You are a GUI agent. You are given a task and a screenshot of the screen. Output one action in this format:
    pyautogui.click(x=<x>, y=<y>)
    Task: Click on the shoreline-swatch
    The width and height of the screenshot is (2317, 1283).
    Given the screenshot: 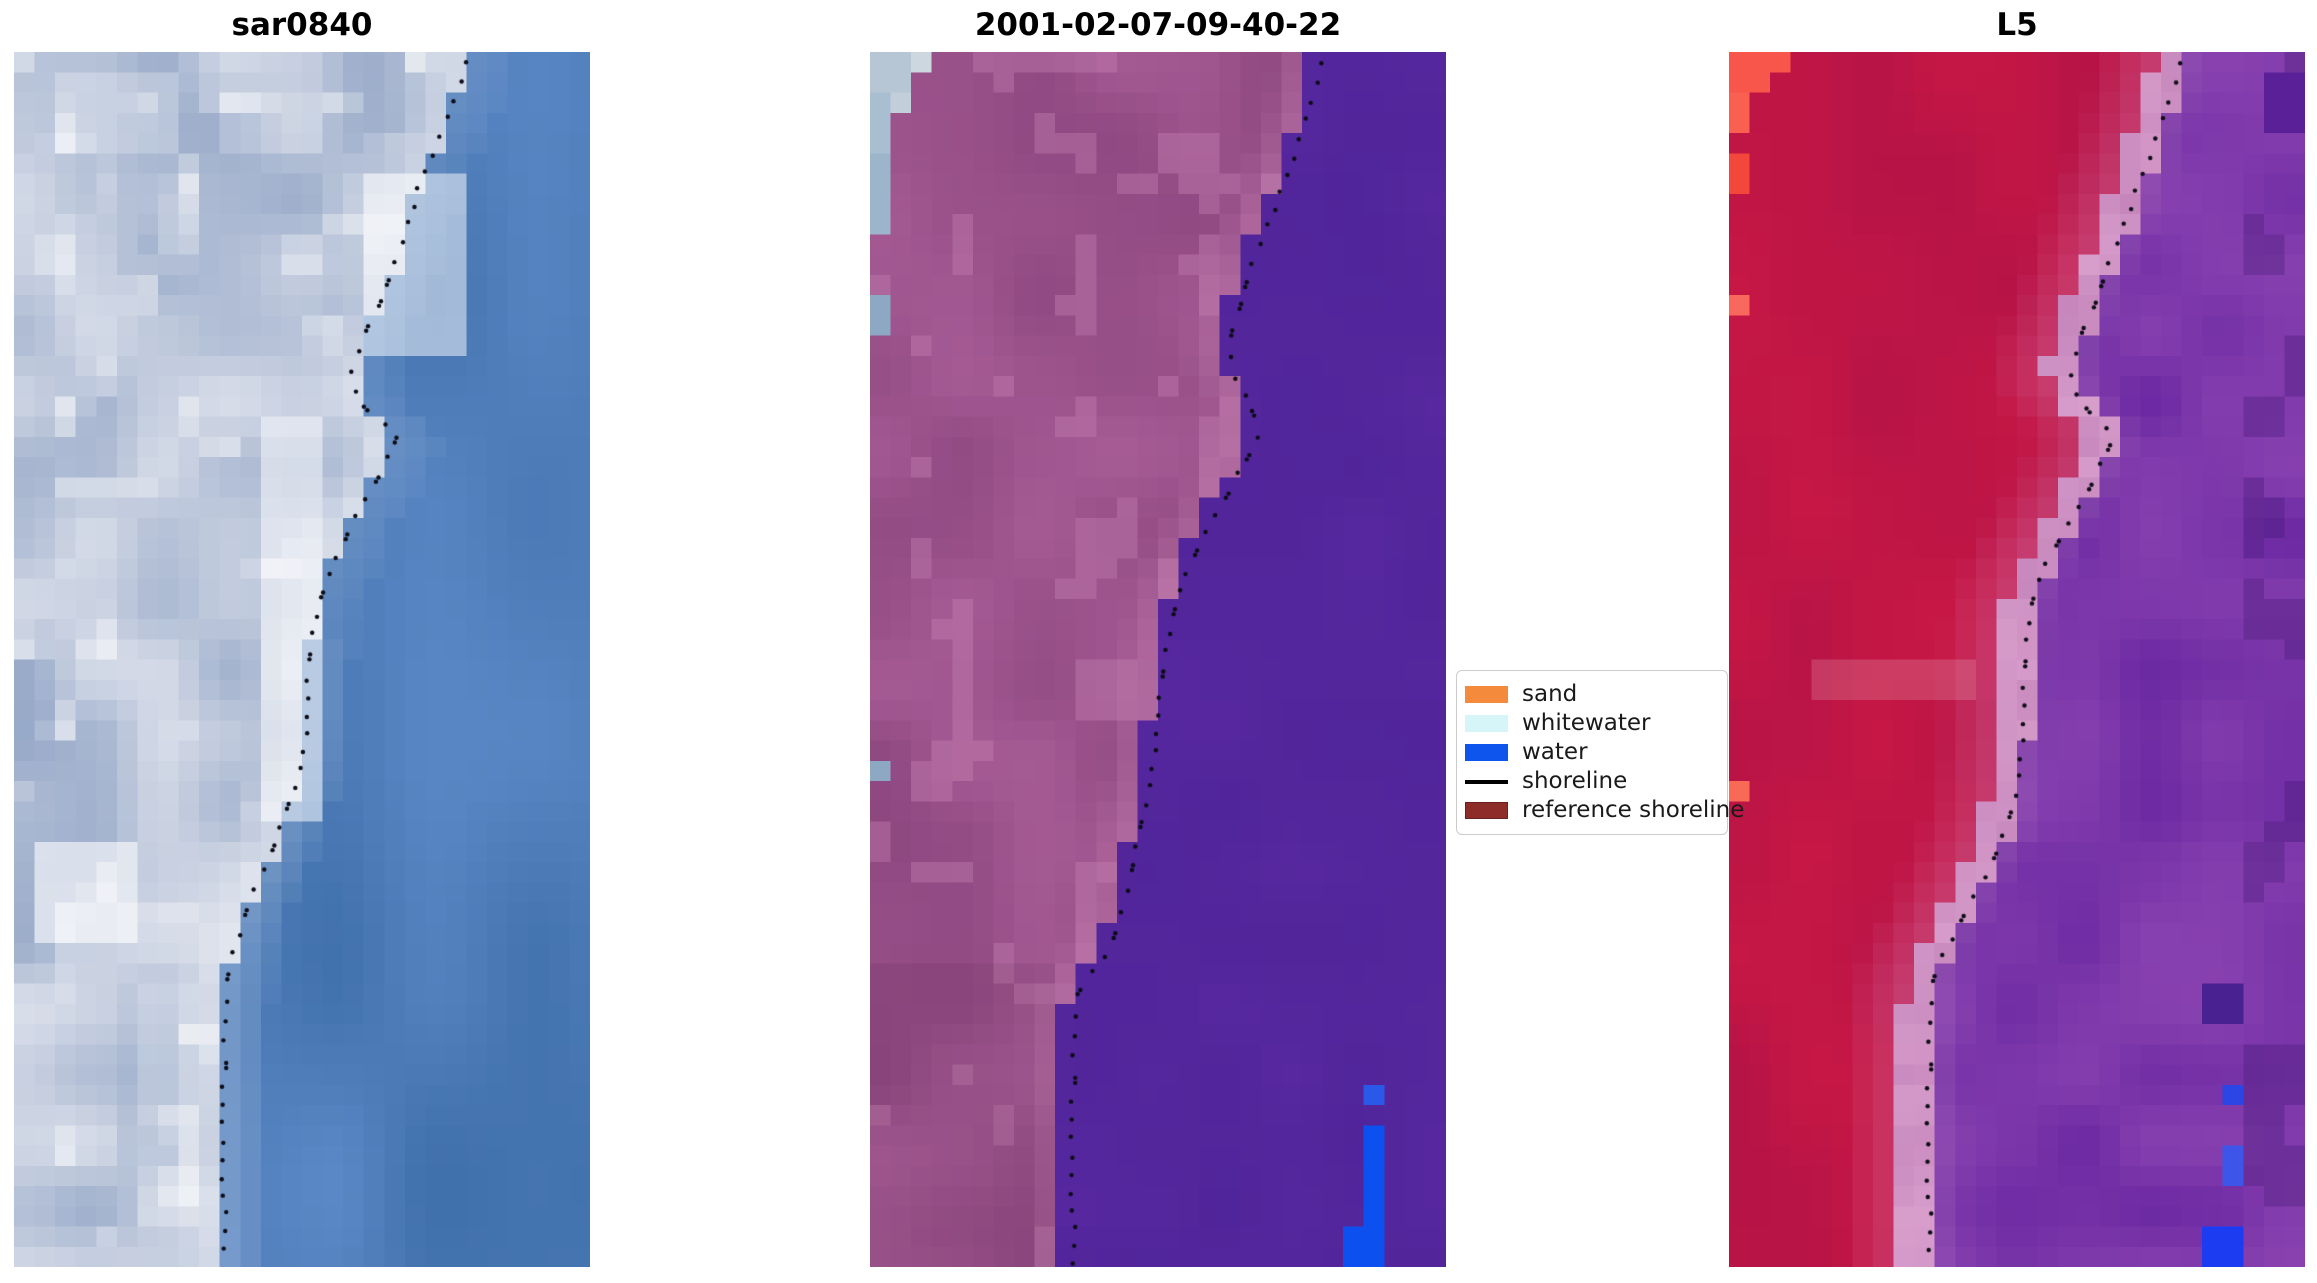 What is the action you would take?
    pyautogui.click(x=1486, y=781)
    